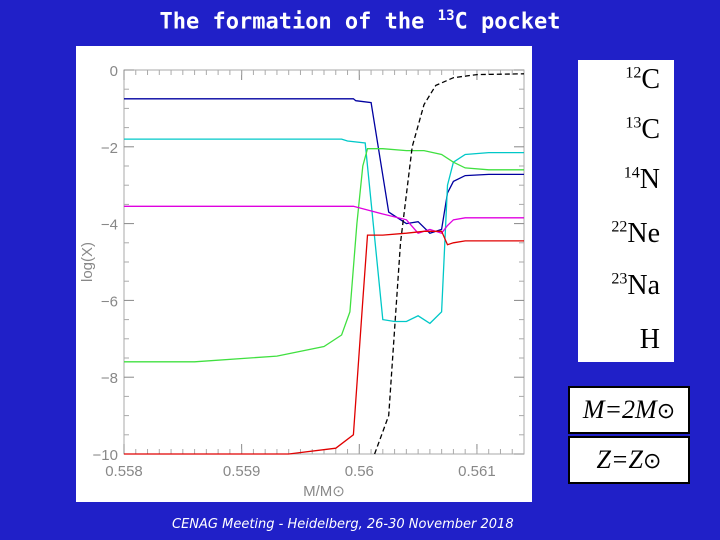  What do you see at coordinates (124, 471) in the screenshot?
I see `x-tick-label: 0.558` at bounding box center [124, 471].